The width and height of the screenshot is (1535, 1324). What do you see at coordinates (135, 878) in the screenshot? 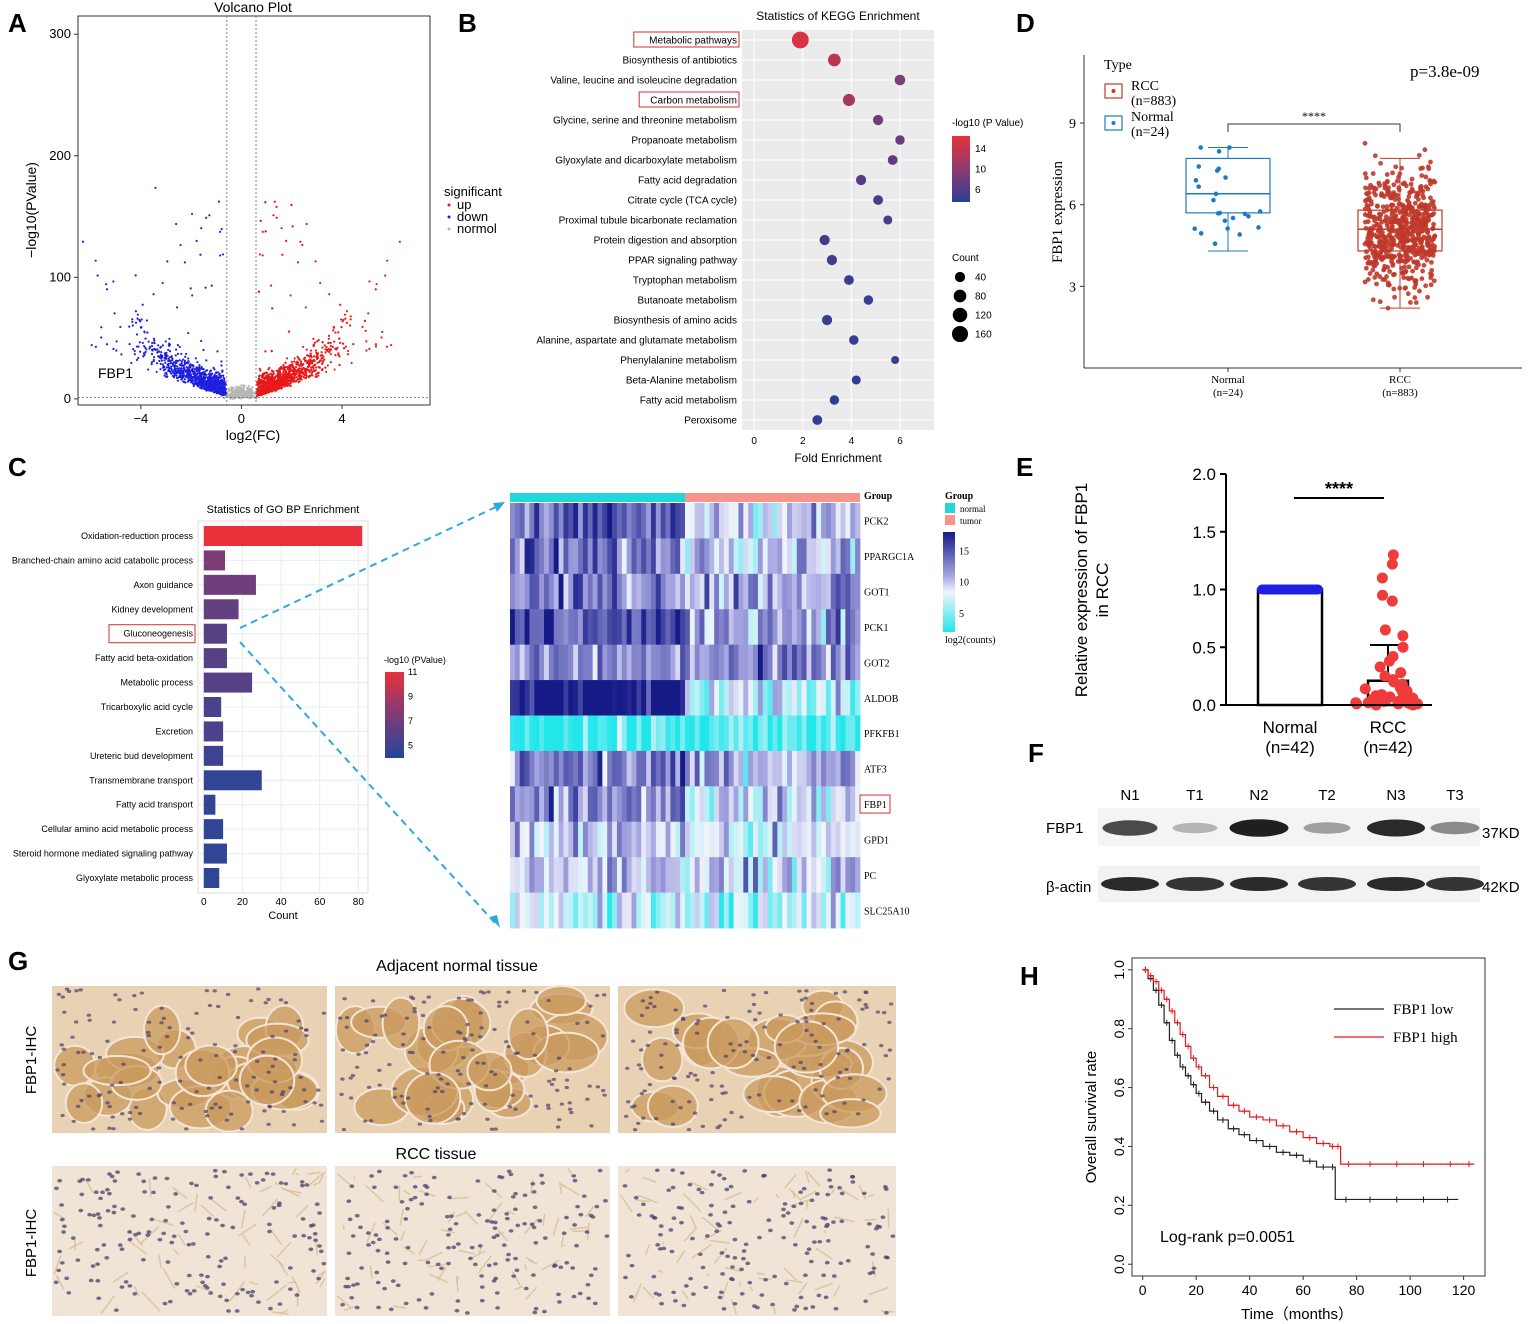
I see `go-term-label: Glyoxylate metabolic process` at bounding box center [135, 878].